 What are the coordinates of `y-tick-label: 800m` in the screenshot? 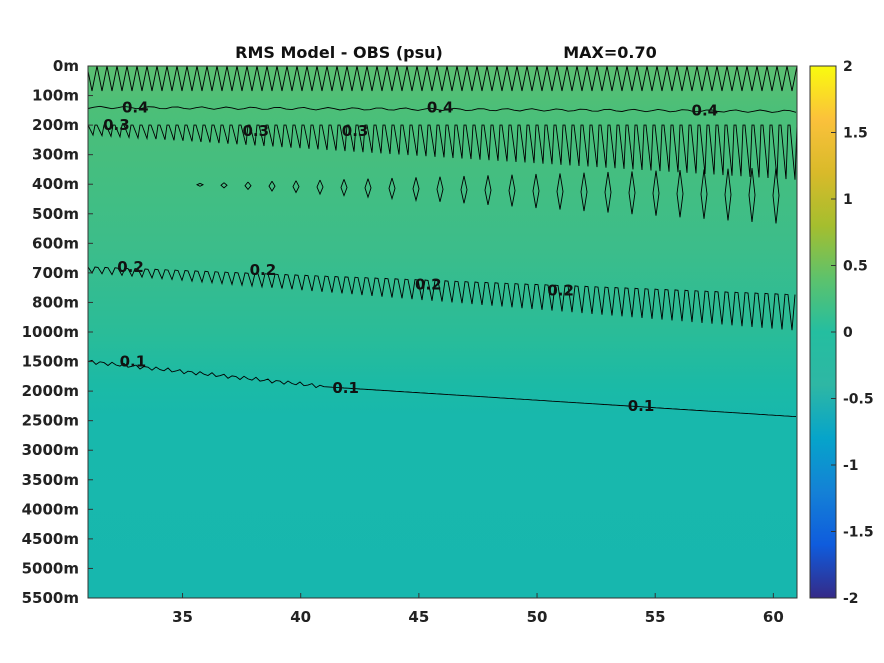 It's located at (55, 302).